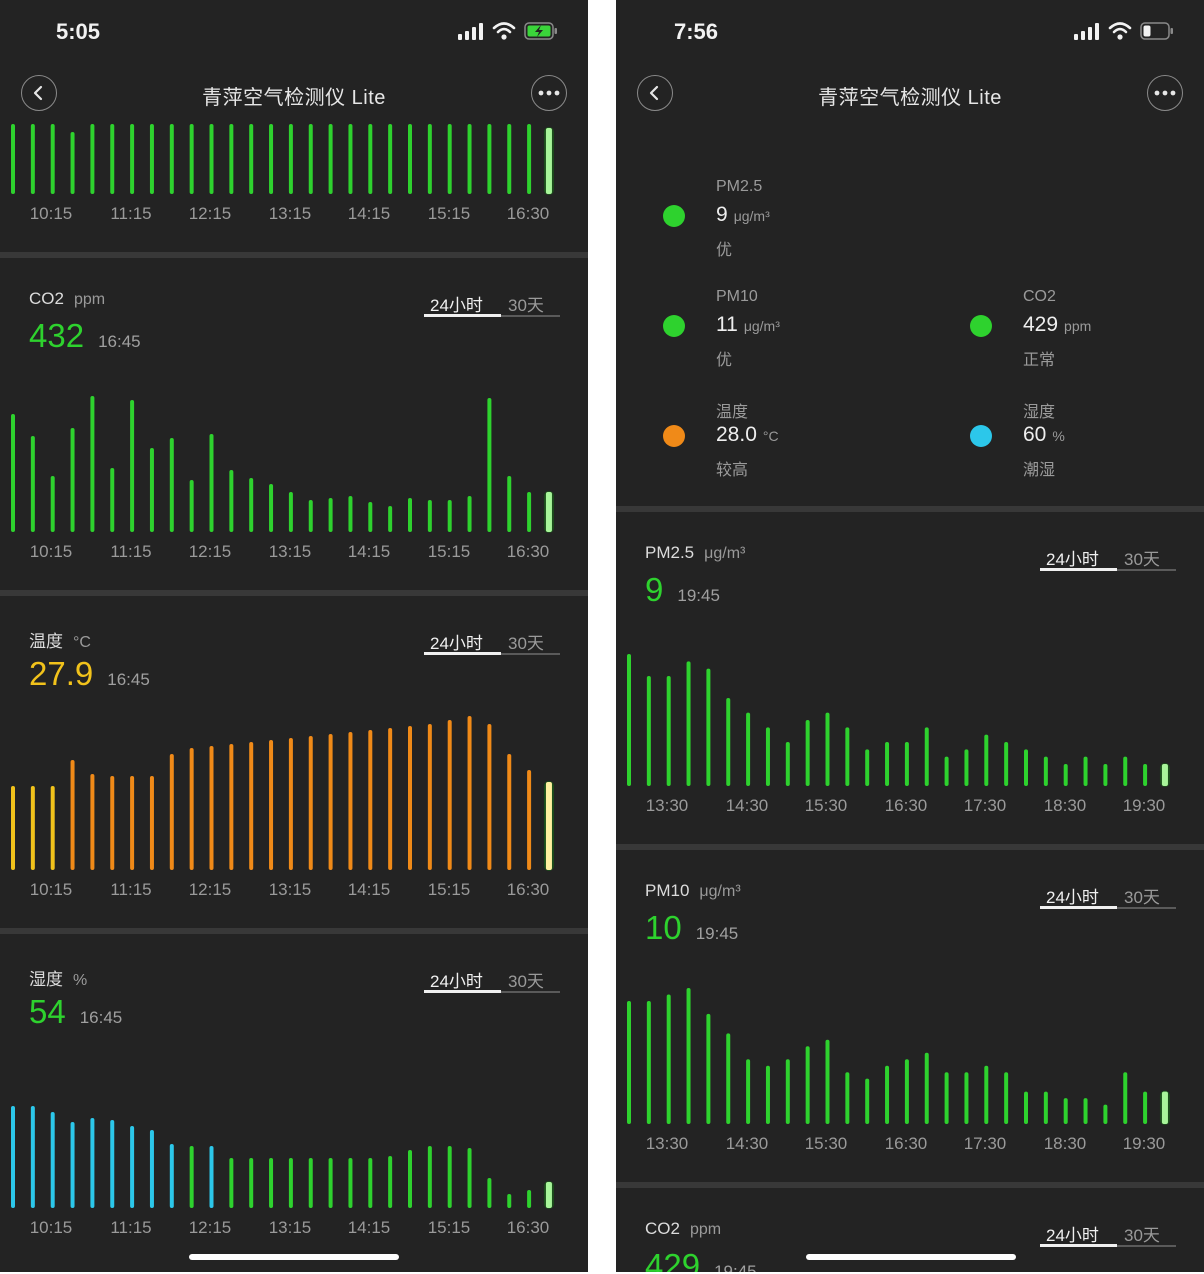 This screenshot has height=1274, width=1204. Describe the element at coordinates (290, 1227) in the screenshot. I see `x-axis-tick-label: 13:15` at that location.